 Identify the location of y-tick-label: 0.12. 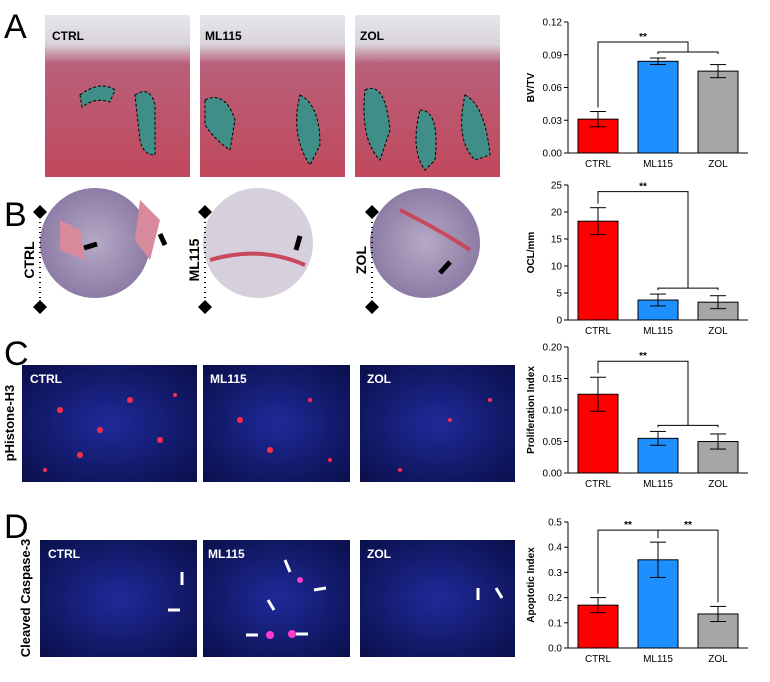
(553, 23).